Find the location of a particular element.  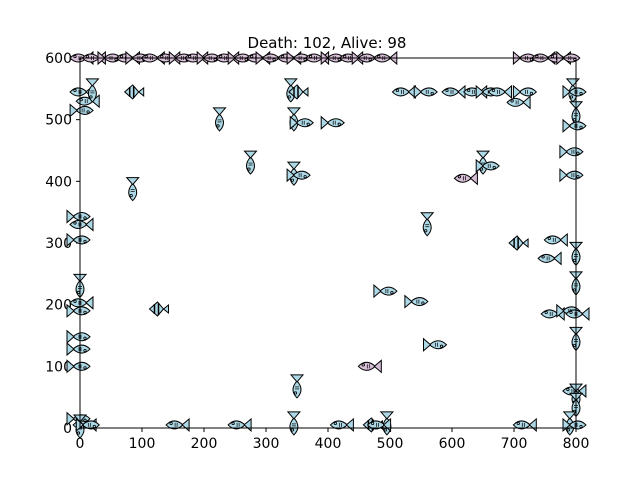

y-tick-label: 100 is located at coordinates (58, 367).